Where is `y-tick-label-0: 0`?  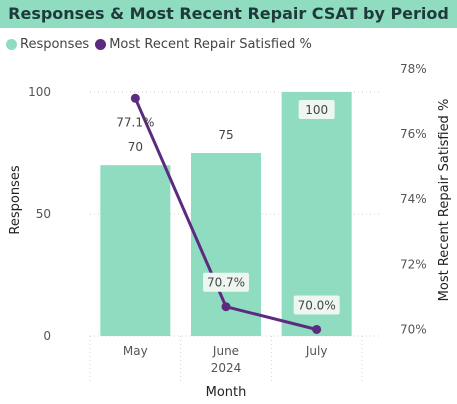
y-tick-label-0: 0 is located at coordinates (47, 336).